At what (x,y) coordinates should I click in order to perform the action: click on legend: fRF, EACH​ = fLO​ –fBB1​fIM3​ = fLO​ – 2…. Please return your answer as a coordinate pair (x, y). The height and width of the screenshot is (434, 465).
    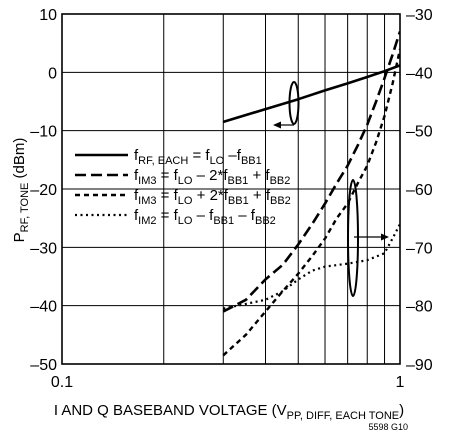
    Looking at the image, I should click on (183, 187).